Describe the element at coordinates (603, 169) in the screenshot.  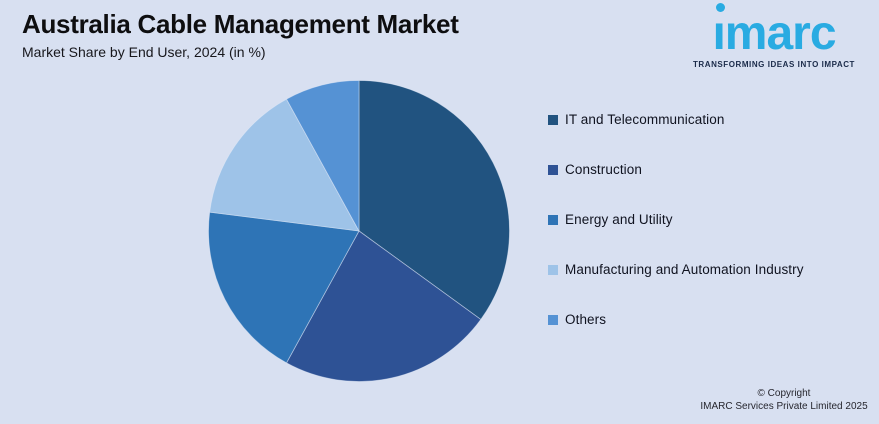
I see `legend-label: Construction` at that location.